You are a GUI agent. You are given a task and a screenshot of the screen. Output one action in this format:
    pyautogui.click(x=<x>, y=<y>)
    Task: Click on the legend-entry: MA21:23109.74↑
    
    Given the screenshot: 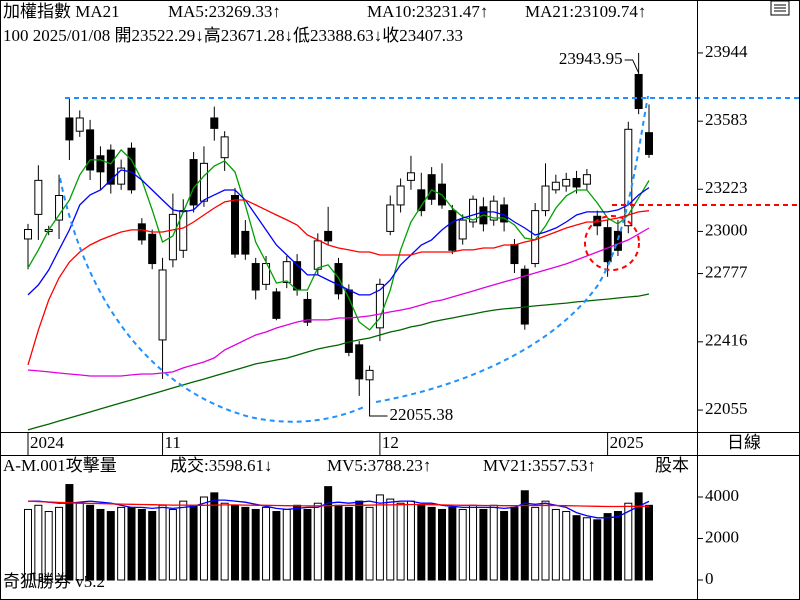 What is the action you would take?
    pyautogui.click(x=585, y=11)
    